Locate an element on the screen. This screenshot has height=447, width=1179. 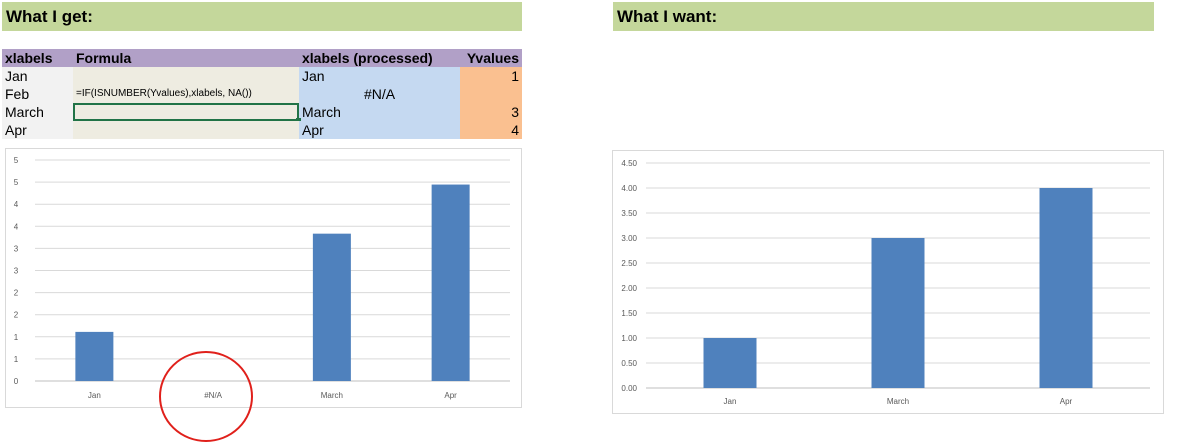
fill-handle is located at coordinates (298, 120).